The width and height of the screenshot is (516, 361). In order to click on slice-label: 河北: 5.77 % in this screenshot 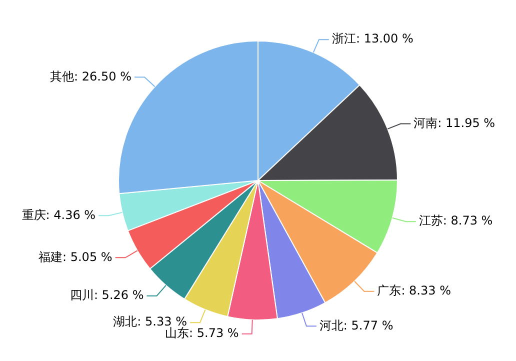, I will do `click(356, 325)`.